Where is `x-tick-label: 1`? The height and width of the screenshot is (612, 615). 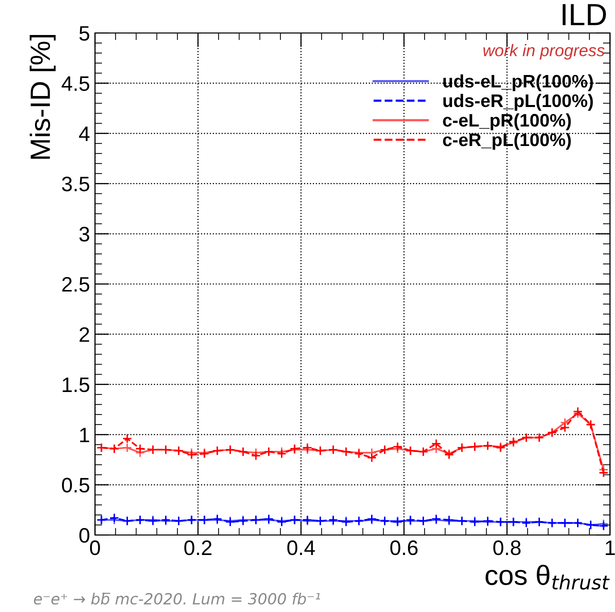
x-tick-label: 1 is located at coordinates (610, 547).